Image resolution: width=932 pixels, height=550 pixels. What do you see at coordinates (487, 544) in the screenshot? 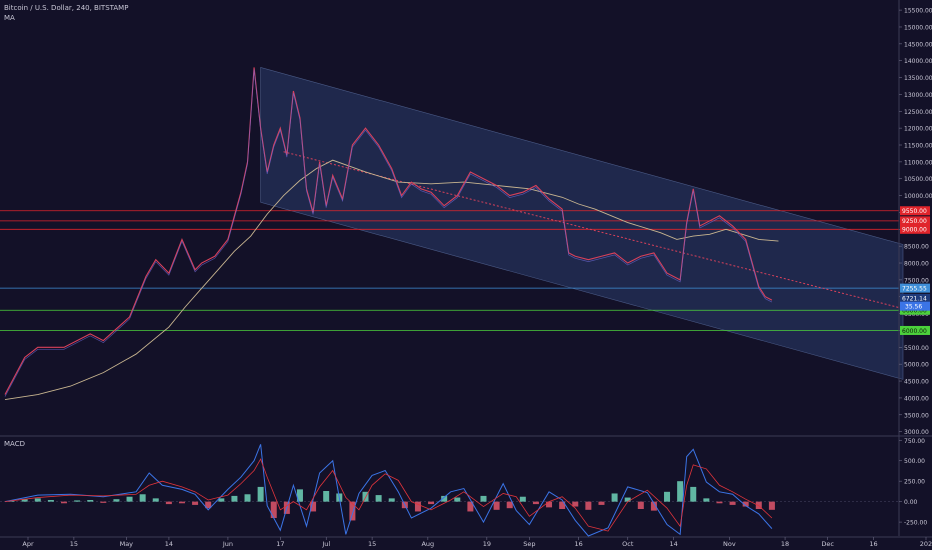
I see `x-tick-label: 19` at bounding box center [487, 544].